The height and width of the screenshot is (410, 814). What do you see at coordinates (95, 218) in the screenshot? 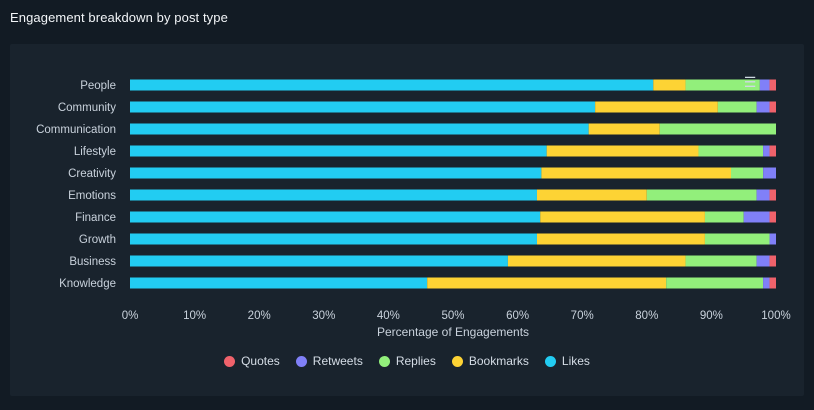
I see `category-label-finance: Finance` at bounding box center [95, 218].